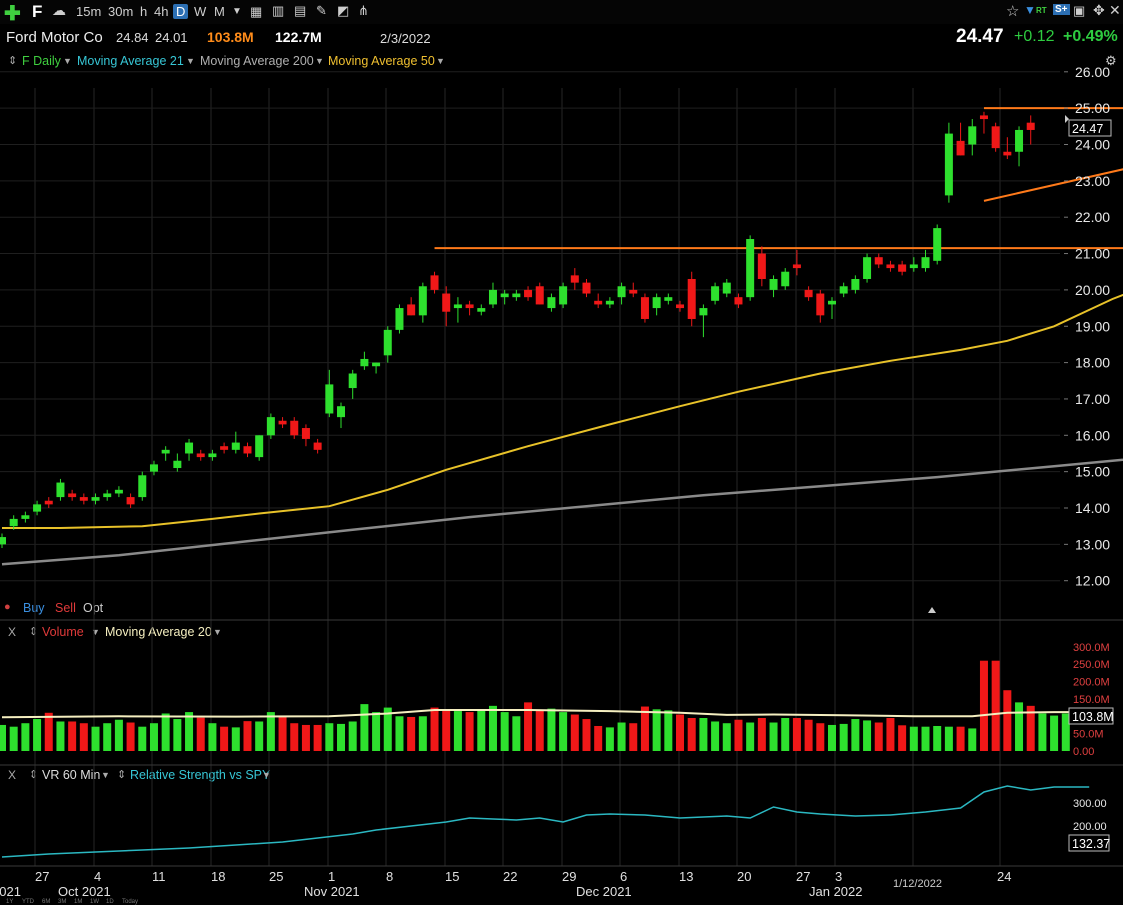 The height and width of the screenshot is (905, 1123). Describe the element at coordinates (321, 10) in the screenshot. I see `draw-icon: ✎` at that location.